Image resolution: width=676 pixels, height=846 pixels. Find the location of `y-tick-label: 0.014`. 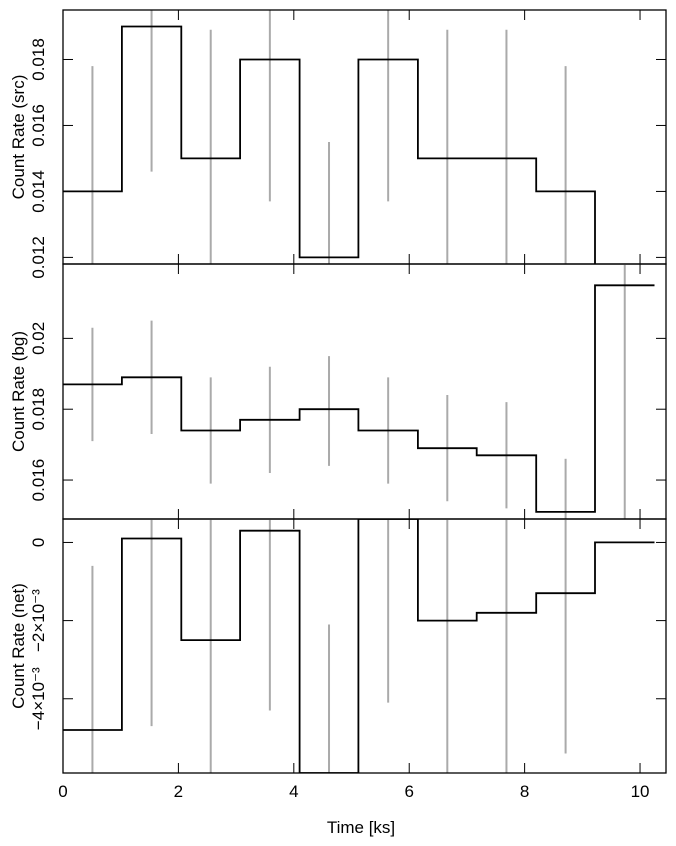

y-tick-label: 0.014 is located at coordinates (38, 191).